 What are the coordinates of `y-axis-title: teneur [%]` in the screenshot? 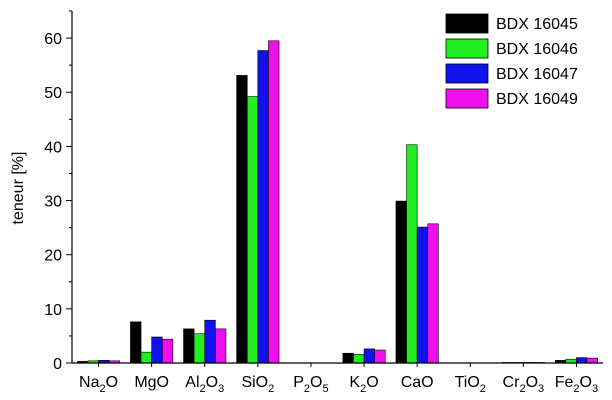 It's located at (18, 188).